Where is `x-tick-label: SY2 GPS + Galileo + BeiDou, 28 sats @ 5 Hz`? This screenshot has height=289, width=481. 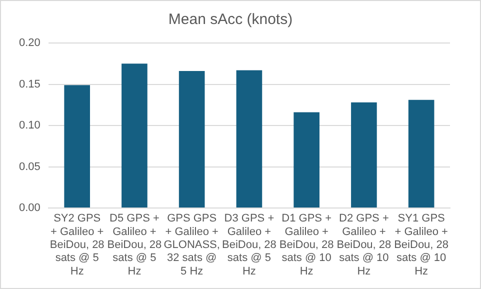
x-tick-label: SY2 GPS + Galileo + BeiDou, 28 sats @ 5 Hz is located at coordinates (77, 245).